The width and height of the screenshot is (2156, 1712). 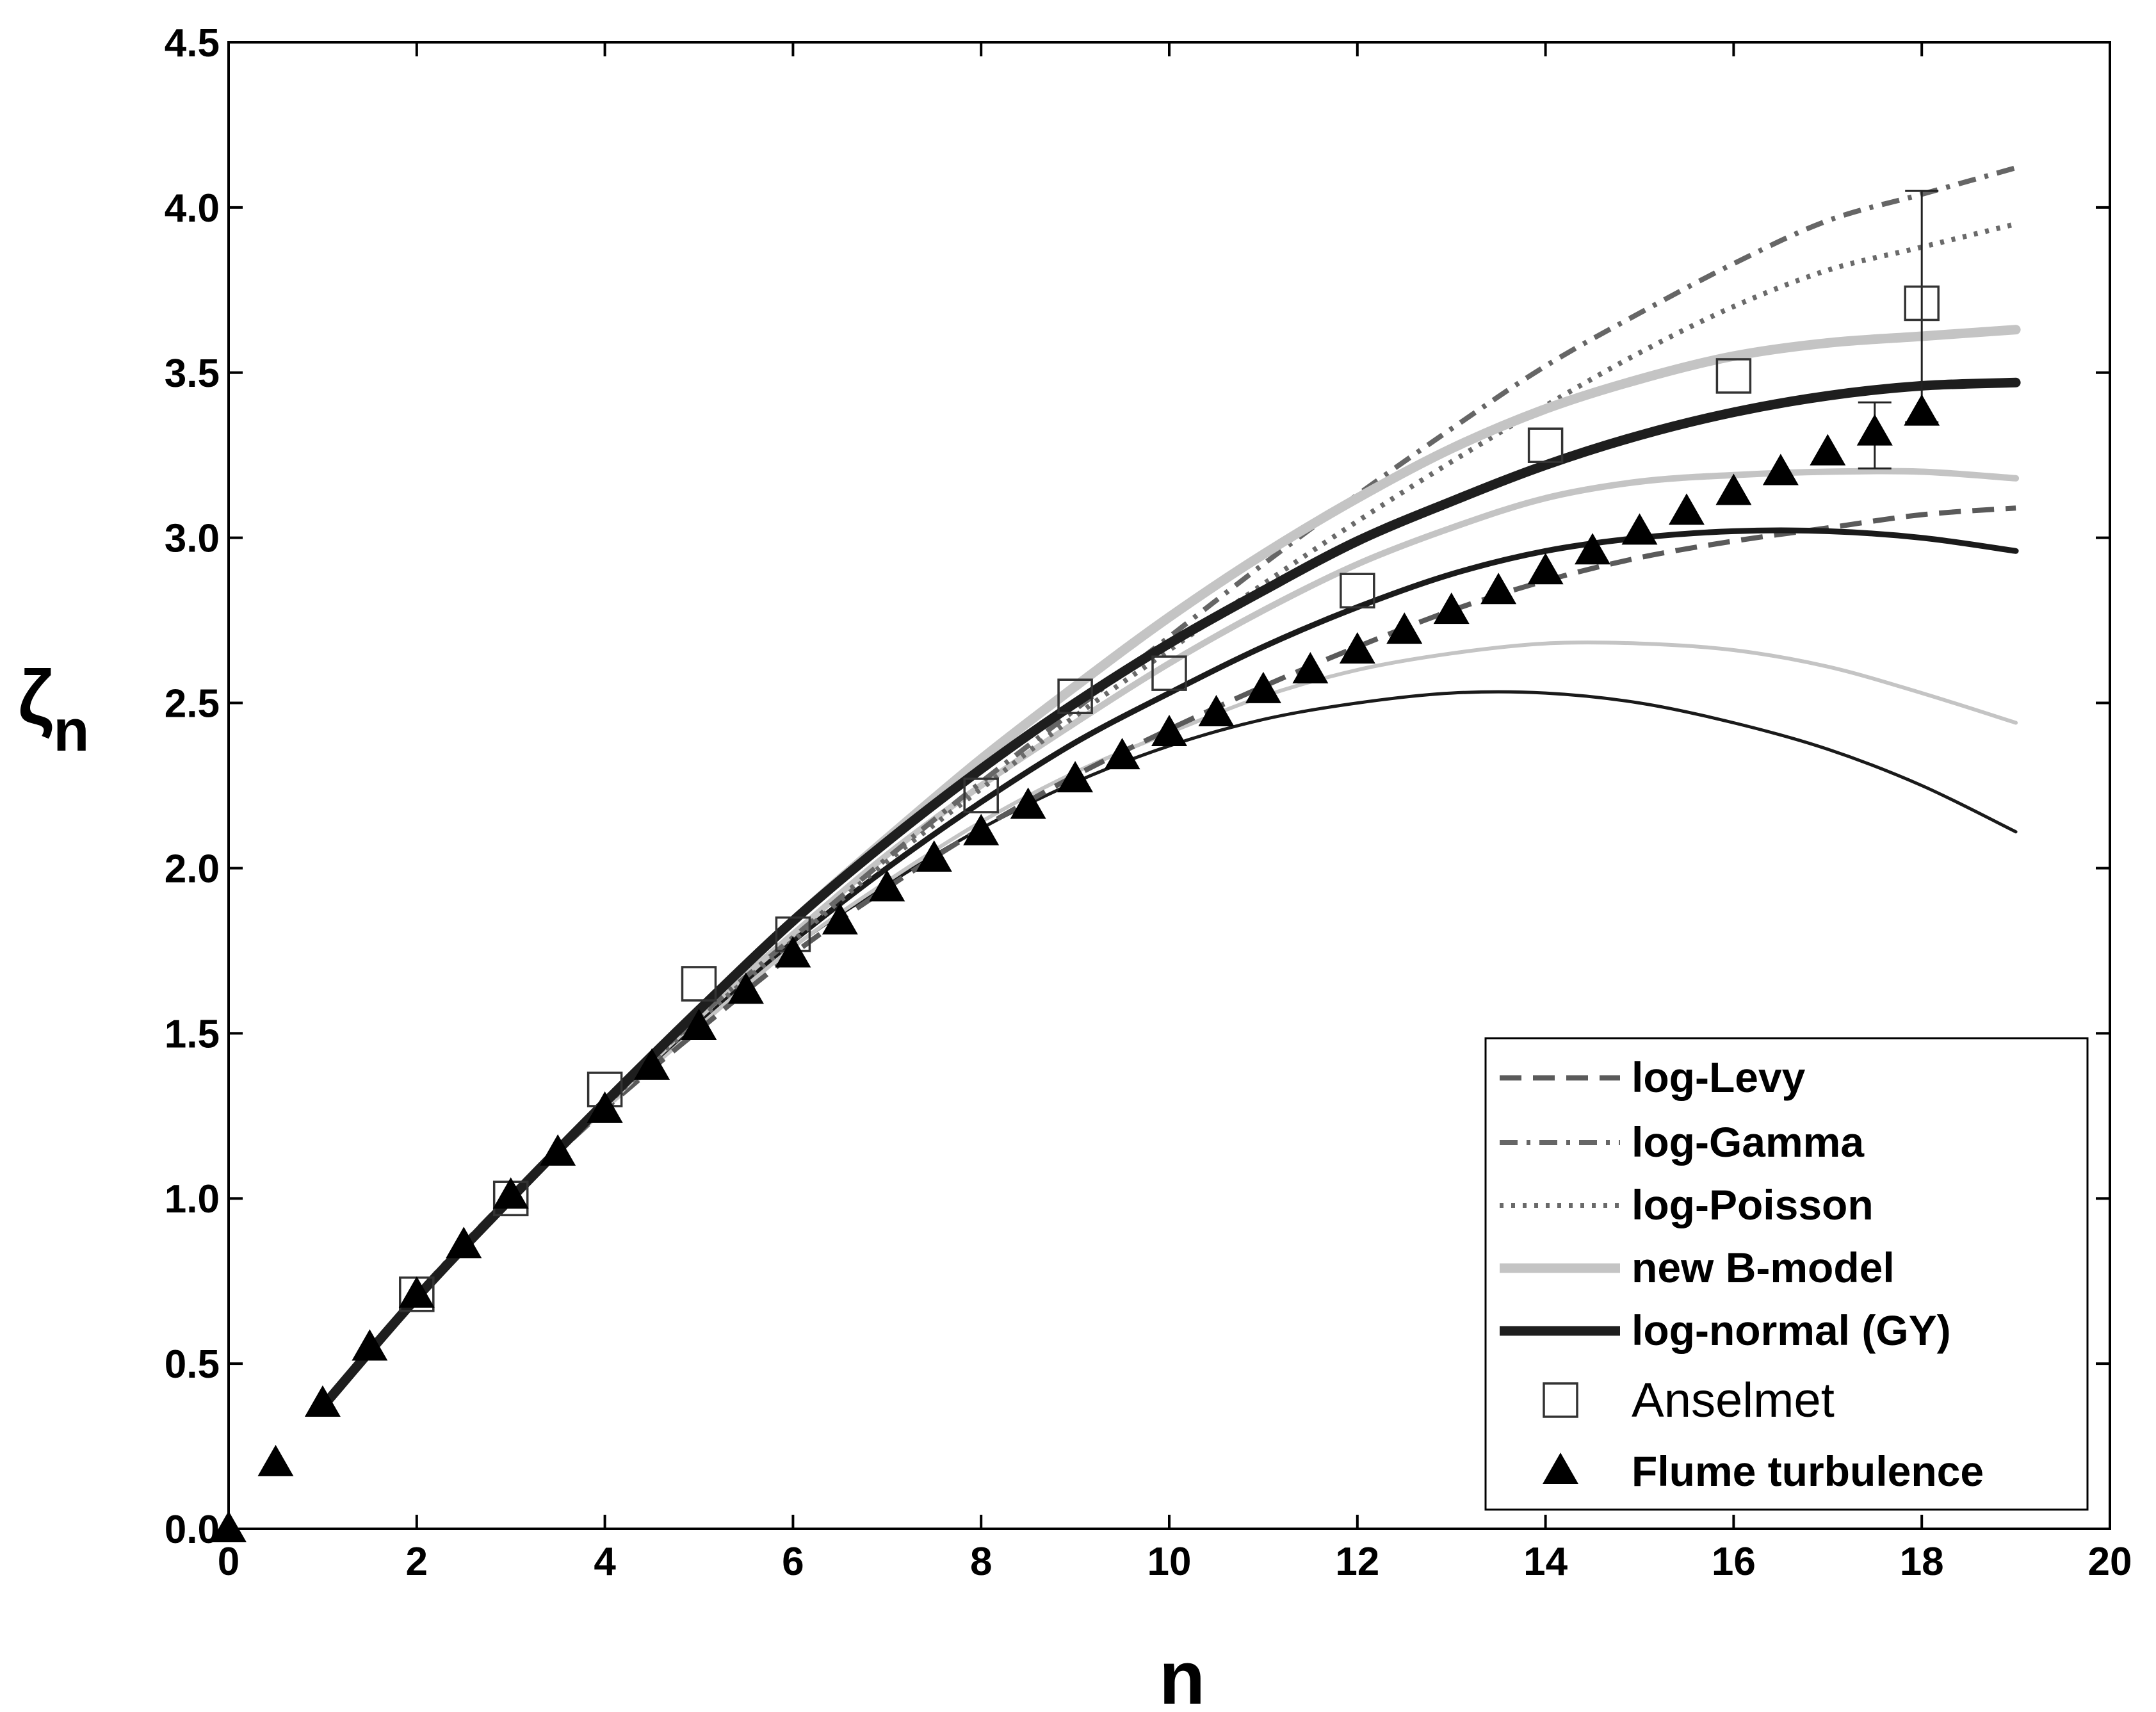 What do you see at coordinates (192, 208) in the screenshot?
I see `y-tick-label: 4.0` at bounding box center [192, 208].